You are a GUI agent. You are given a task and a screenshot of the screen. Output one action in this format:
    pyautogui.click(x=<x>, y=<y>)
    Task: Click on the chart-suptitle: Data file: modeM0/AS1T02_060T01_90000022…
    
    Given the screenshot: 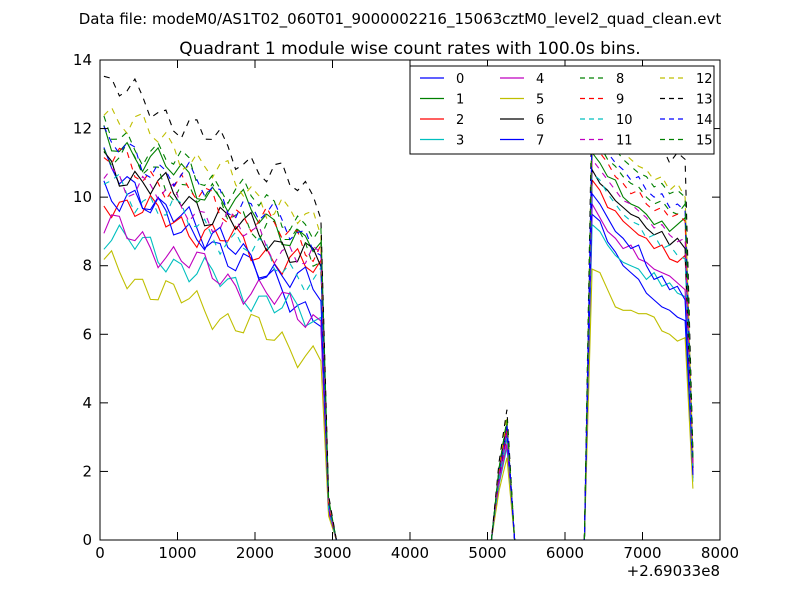 What is the action you would take?
    pyautogui.click(x=400, y=19)
    